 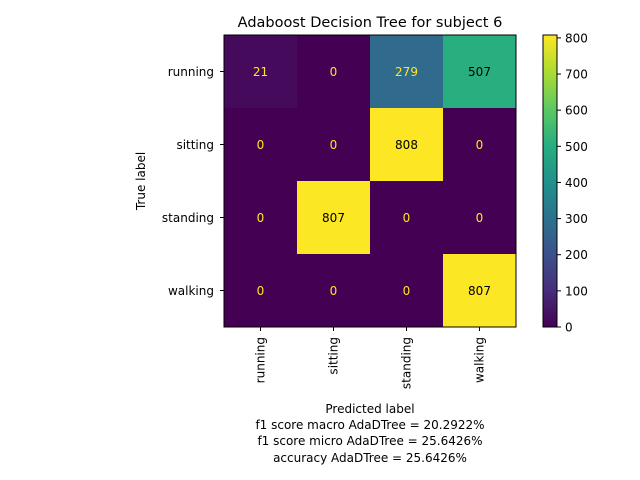 I want to click on x-axis-ticks: running sitting standing walking, so click(x=370, y=358).